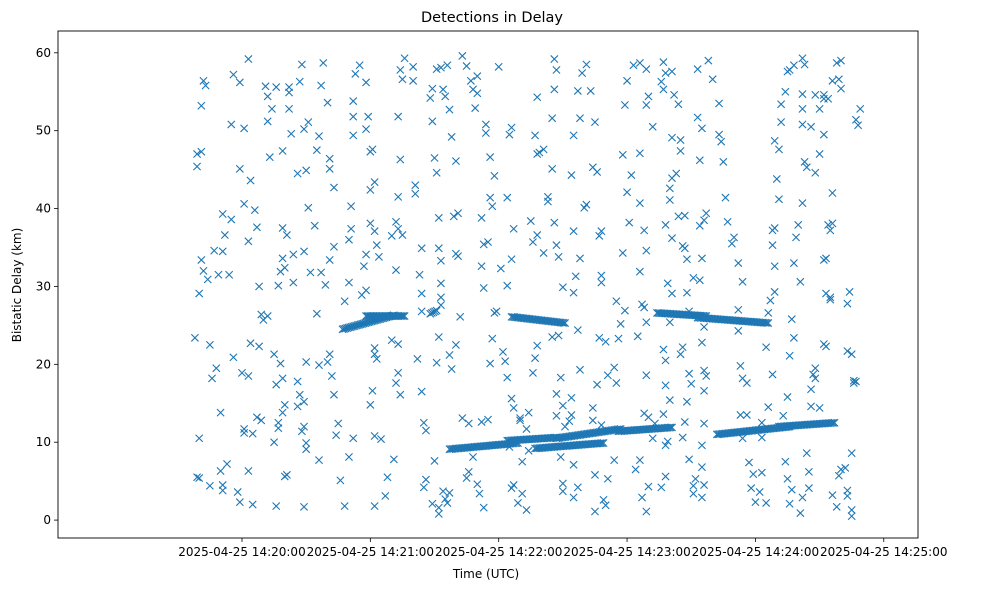 The width and height of the screenshot is (989, 590). Describe the element at coordinates (43, 442) in the screenshot. I see `y-tick-label: 10` at that location.